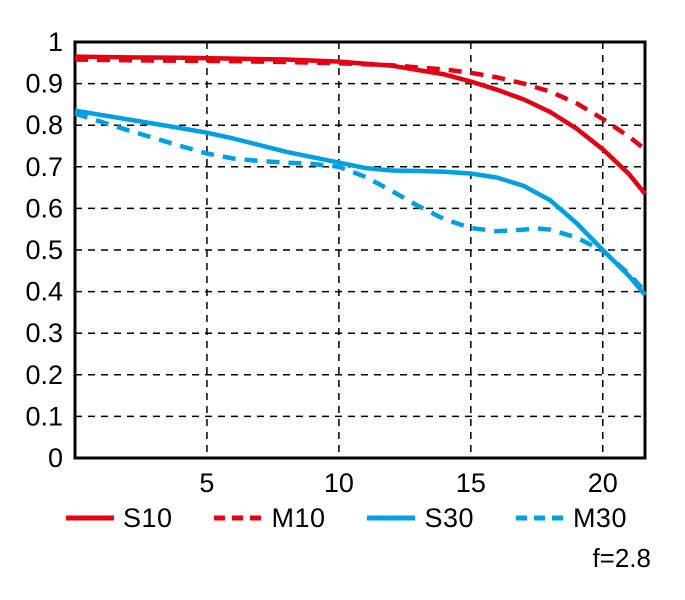 The height and width of the screenshot is (600, 685). I want to click on svg-text: 1, so click(55, 42).